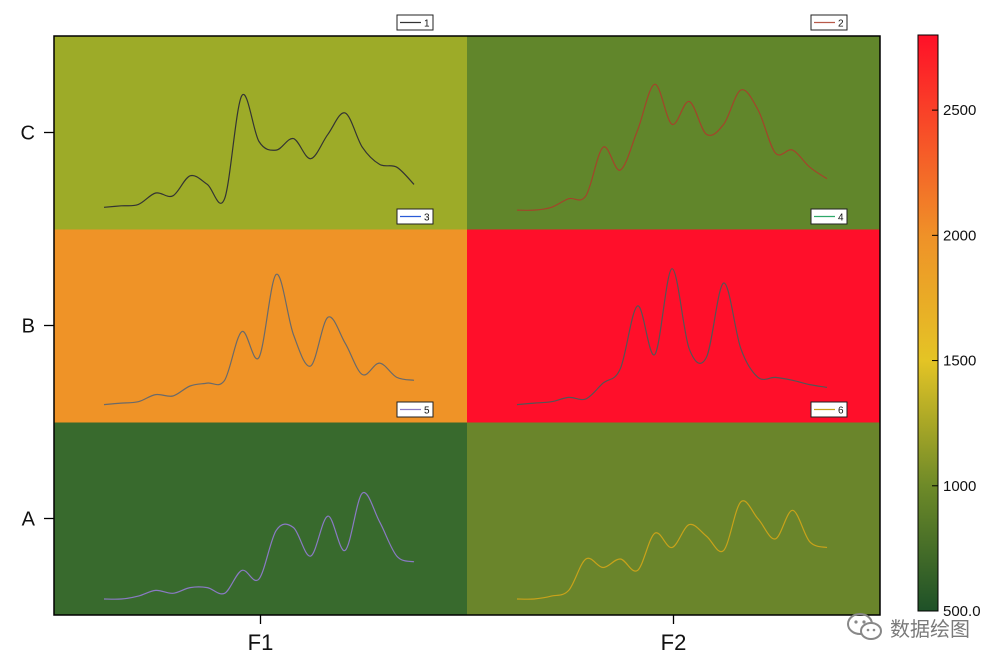 The image size is (1000, 670). Describe the element at coordinates (29, 520) in the screenshot. I see `y-tick-label-a: A` at that location.